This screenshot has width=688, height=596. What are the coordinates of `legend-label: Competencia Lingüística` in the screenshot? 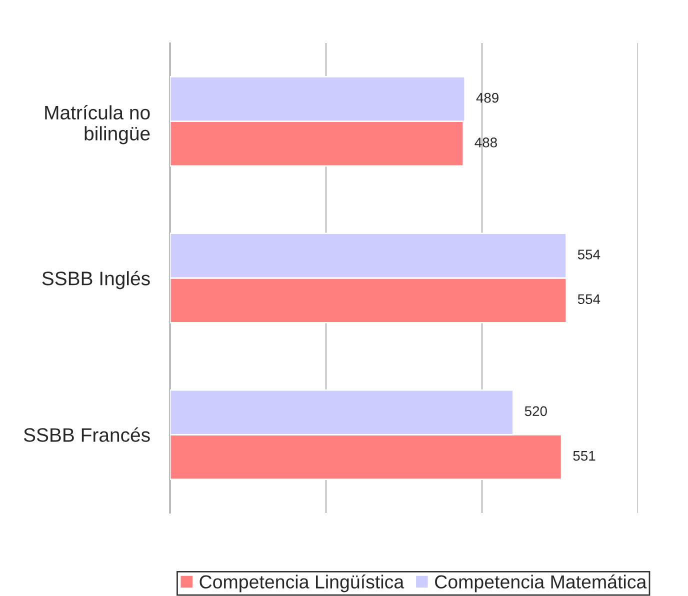 It's located at (302, 583).